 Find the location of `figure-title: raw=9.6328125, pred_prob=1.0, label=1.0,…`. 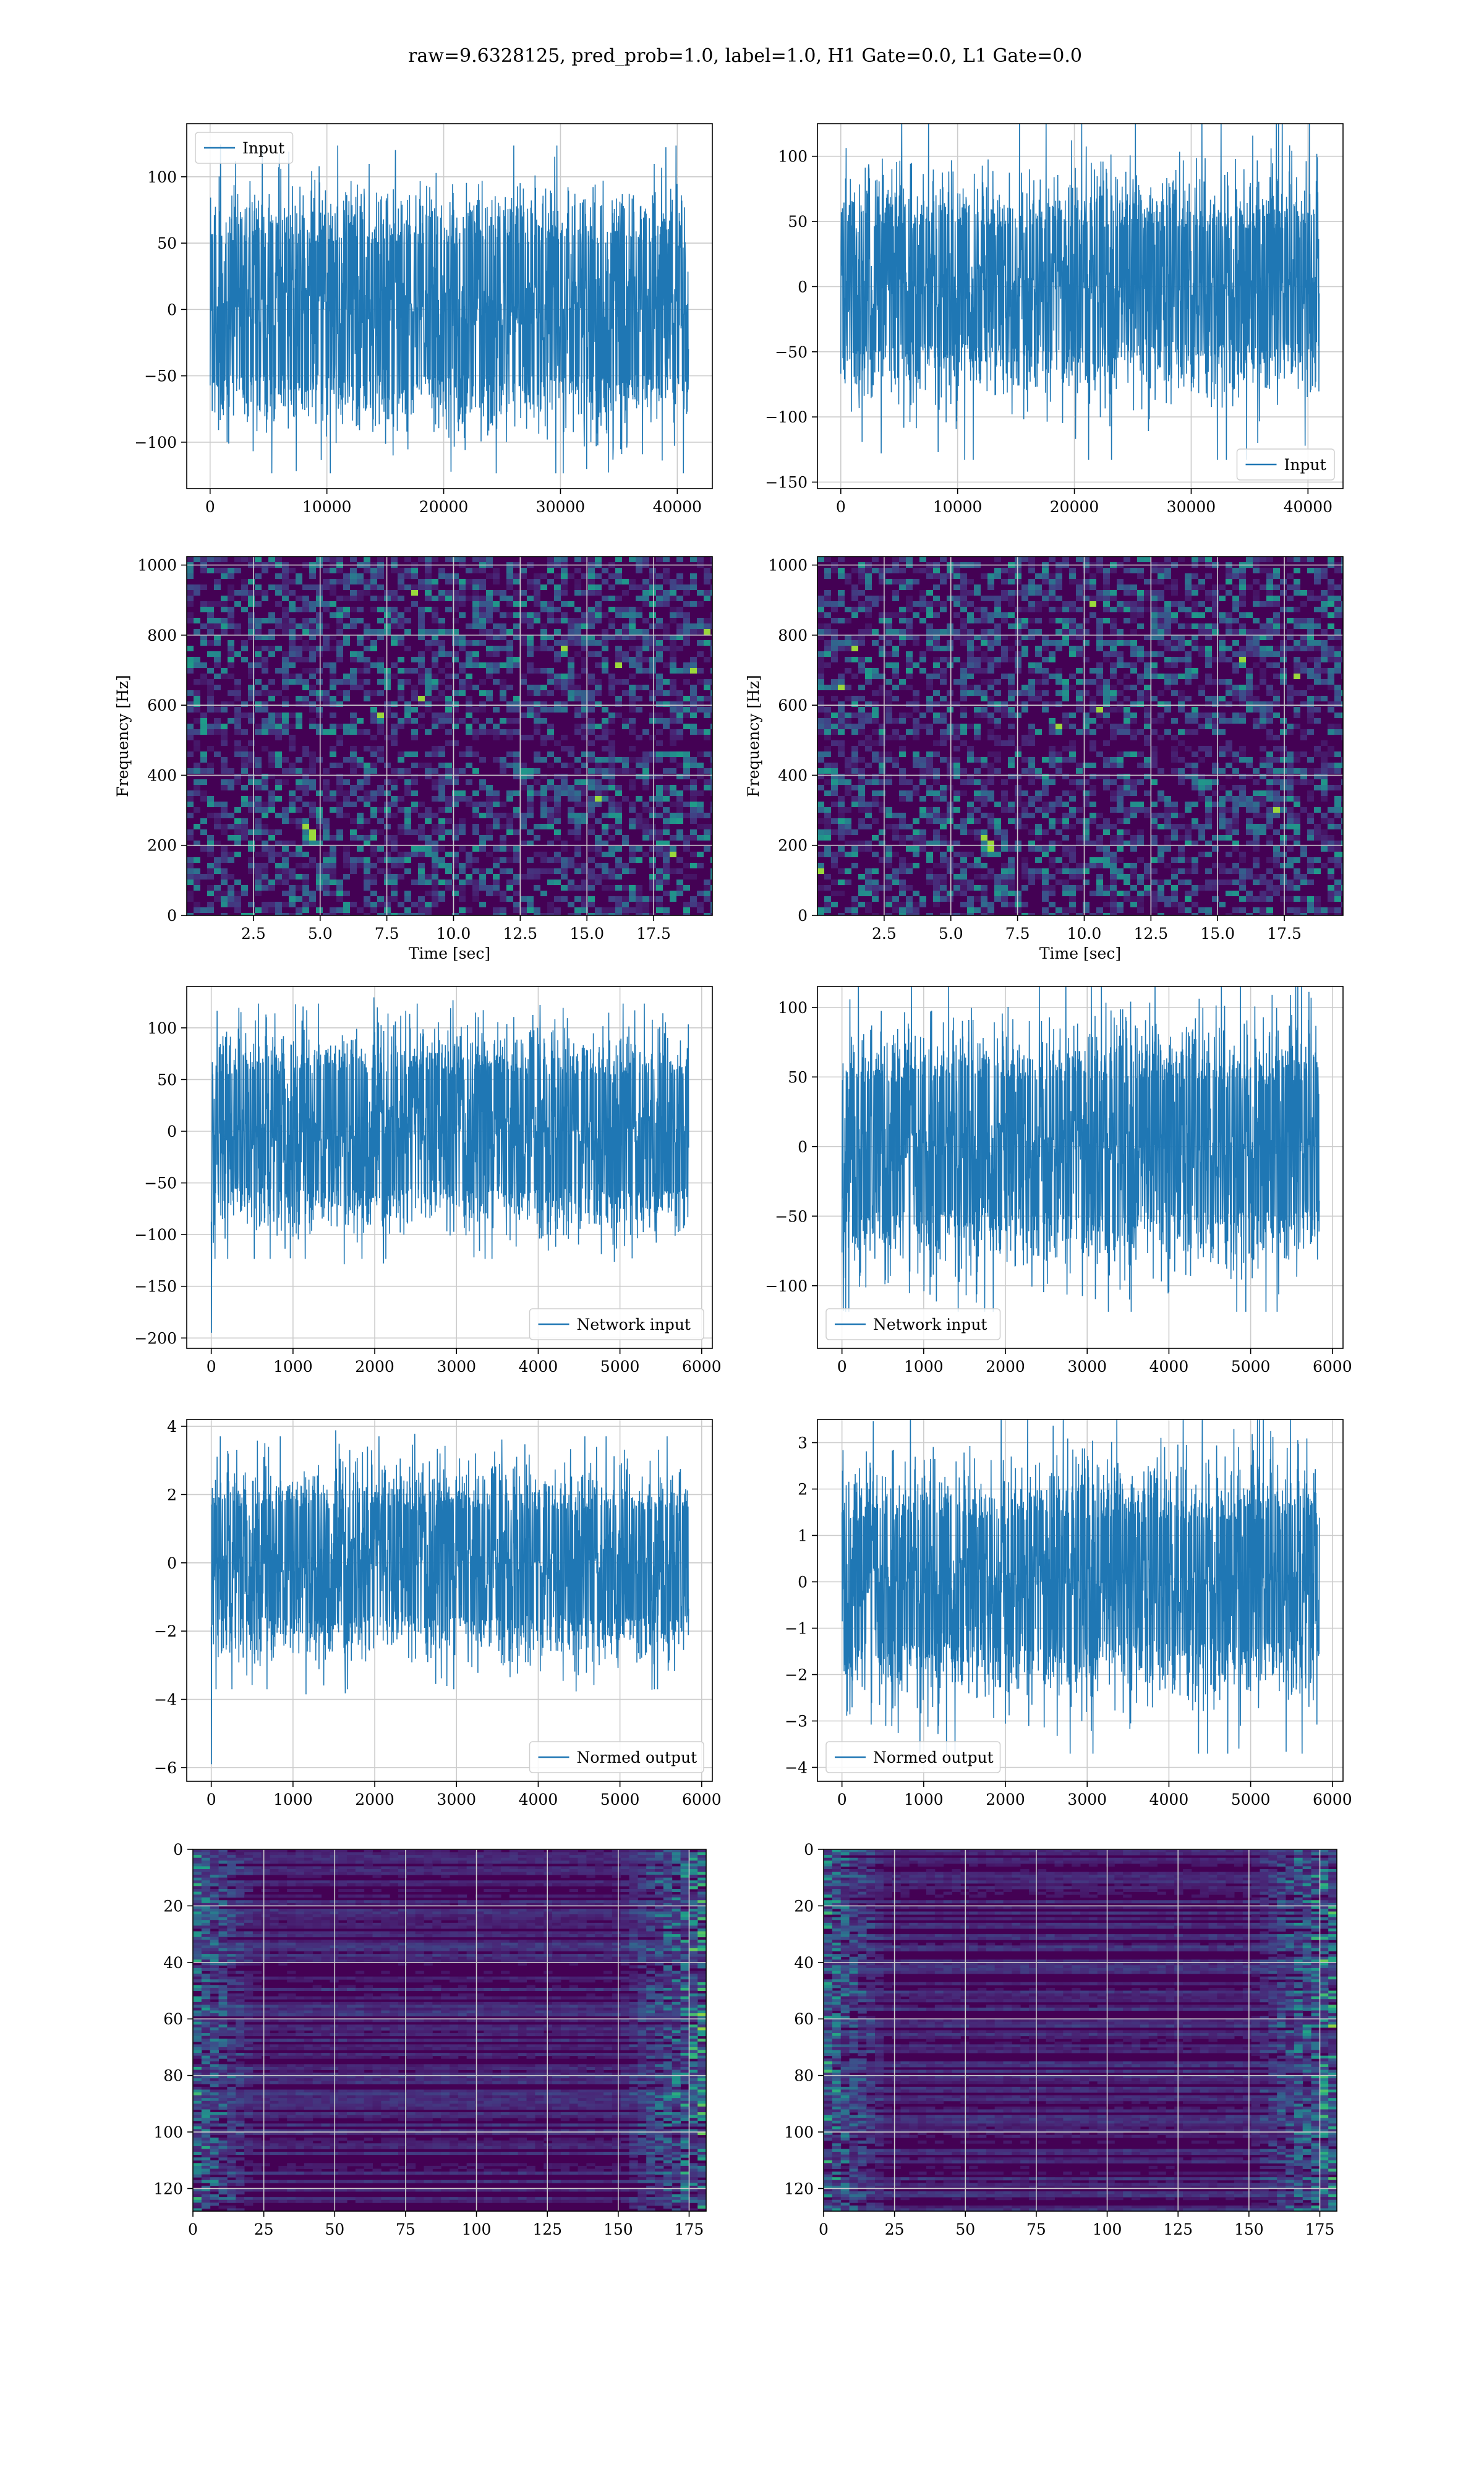

figure-title: raw=9.6328125, pred_prob=1.0, label=1.0,… is located at coordinates (745, 56).